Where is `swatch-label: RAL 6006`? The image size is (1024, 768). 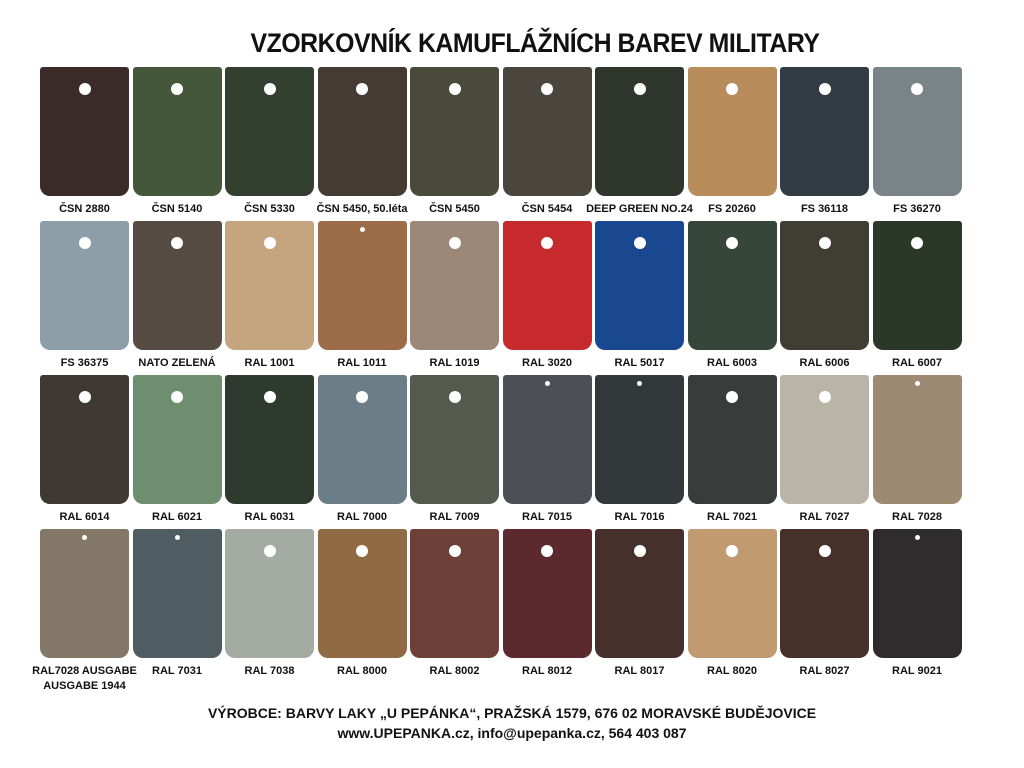 swatch-label: RAL 6006 is located at coordinates (824, 363).